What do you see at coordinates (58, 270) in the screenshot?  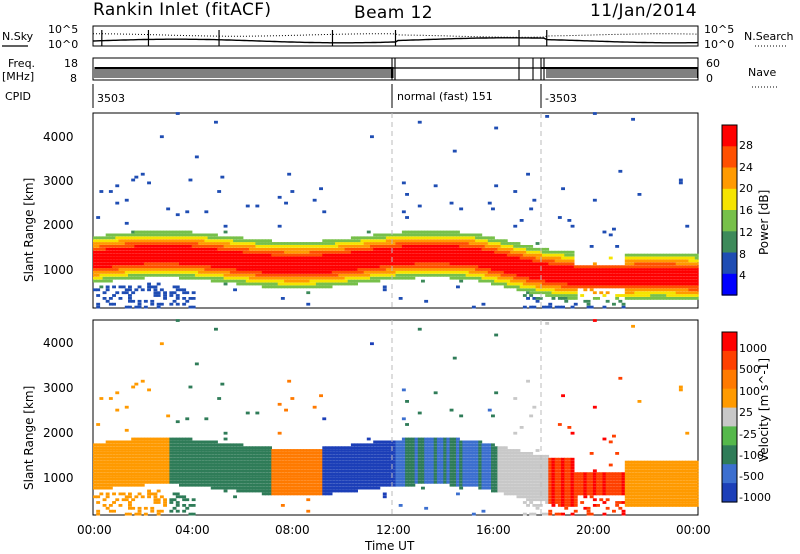 I see `power-ytick-1000: 1000` at bounding box center [58, 270].